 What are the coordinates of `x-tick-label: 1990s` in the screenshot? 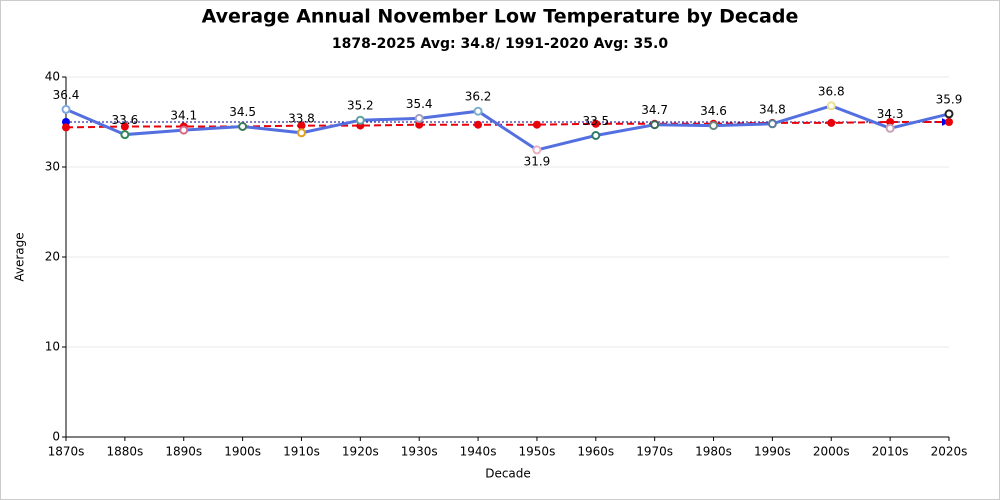 It's located at (772, 452).